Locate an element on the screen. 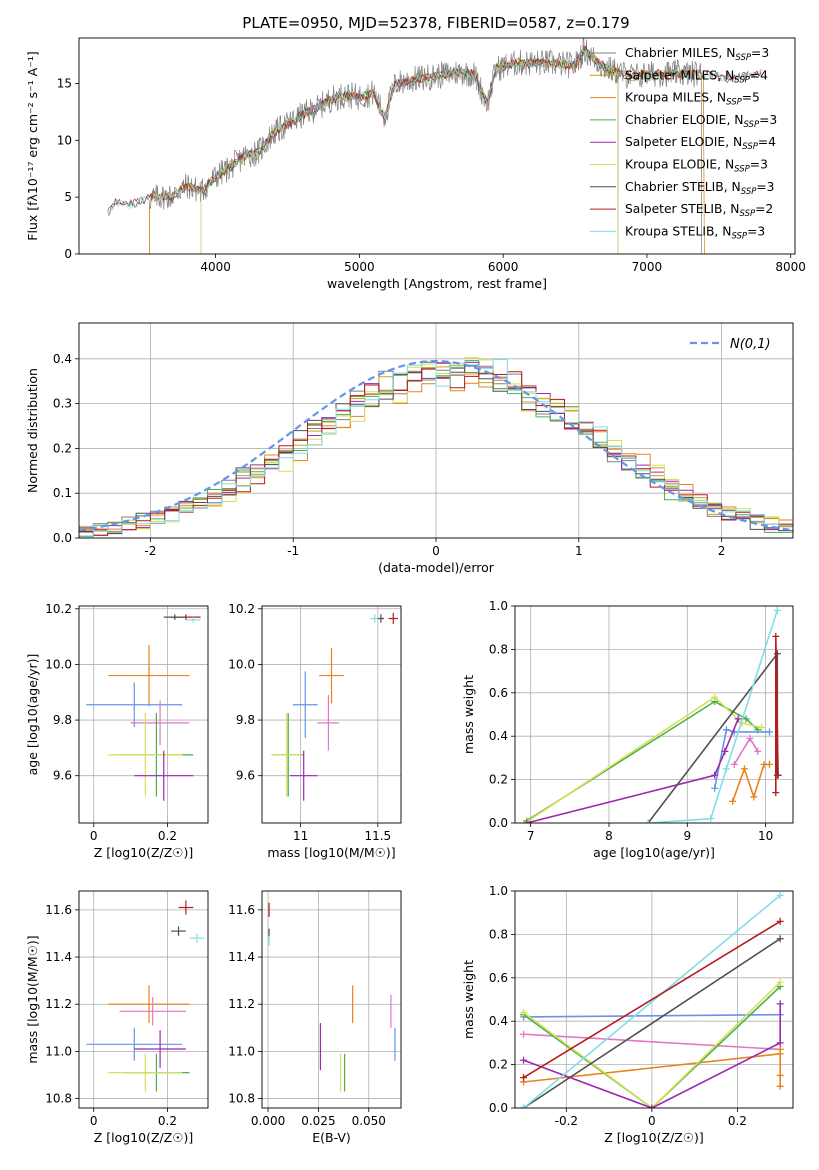 The width and height of the screenshot is (819, 1170). x-axis-label: wavelength [Angstrom, rest frame] is located at coordinates (437, 283).